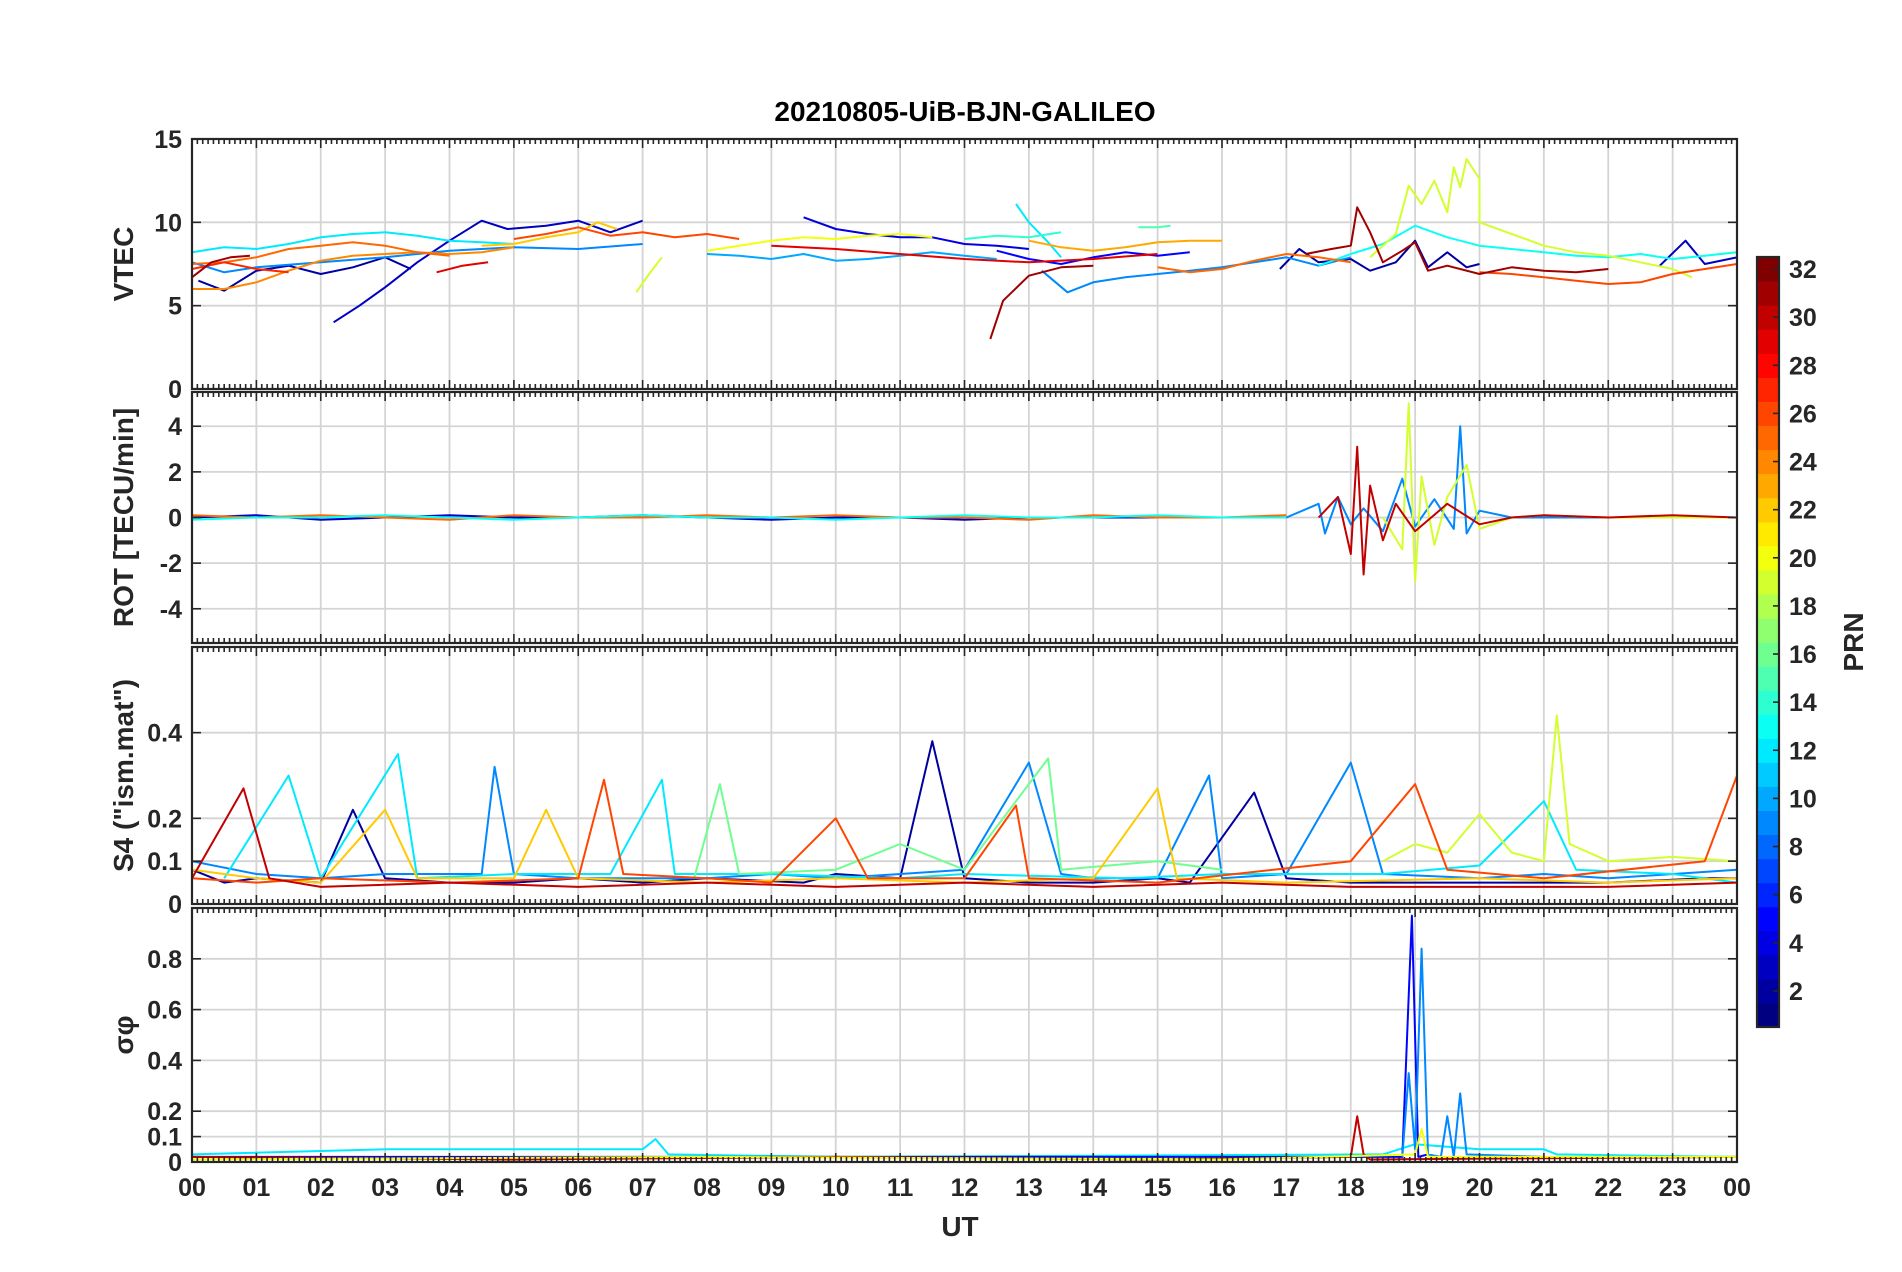 Image resolution: width=1902 pixels, height=1272 pixels. Describe the element at coordinates (175, 427) in the screenshot. I see `ytick-label: 4` at that location.